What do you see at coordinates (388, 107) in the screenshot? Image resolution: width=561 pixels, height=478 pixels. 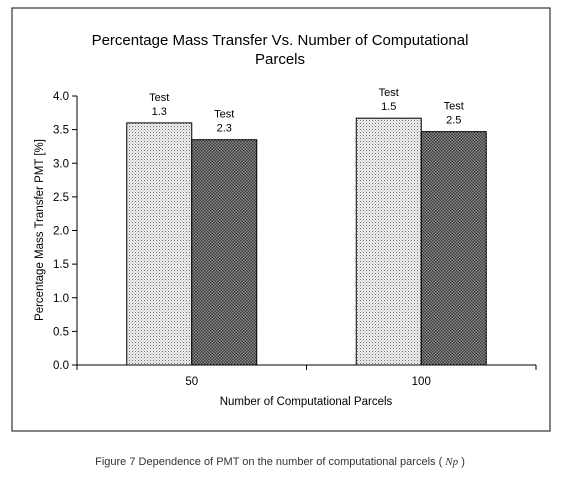 I see `bar-data-label: 1.5` at bounding box center [388, 107].